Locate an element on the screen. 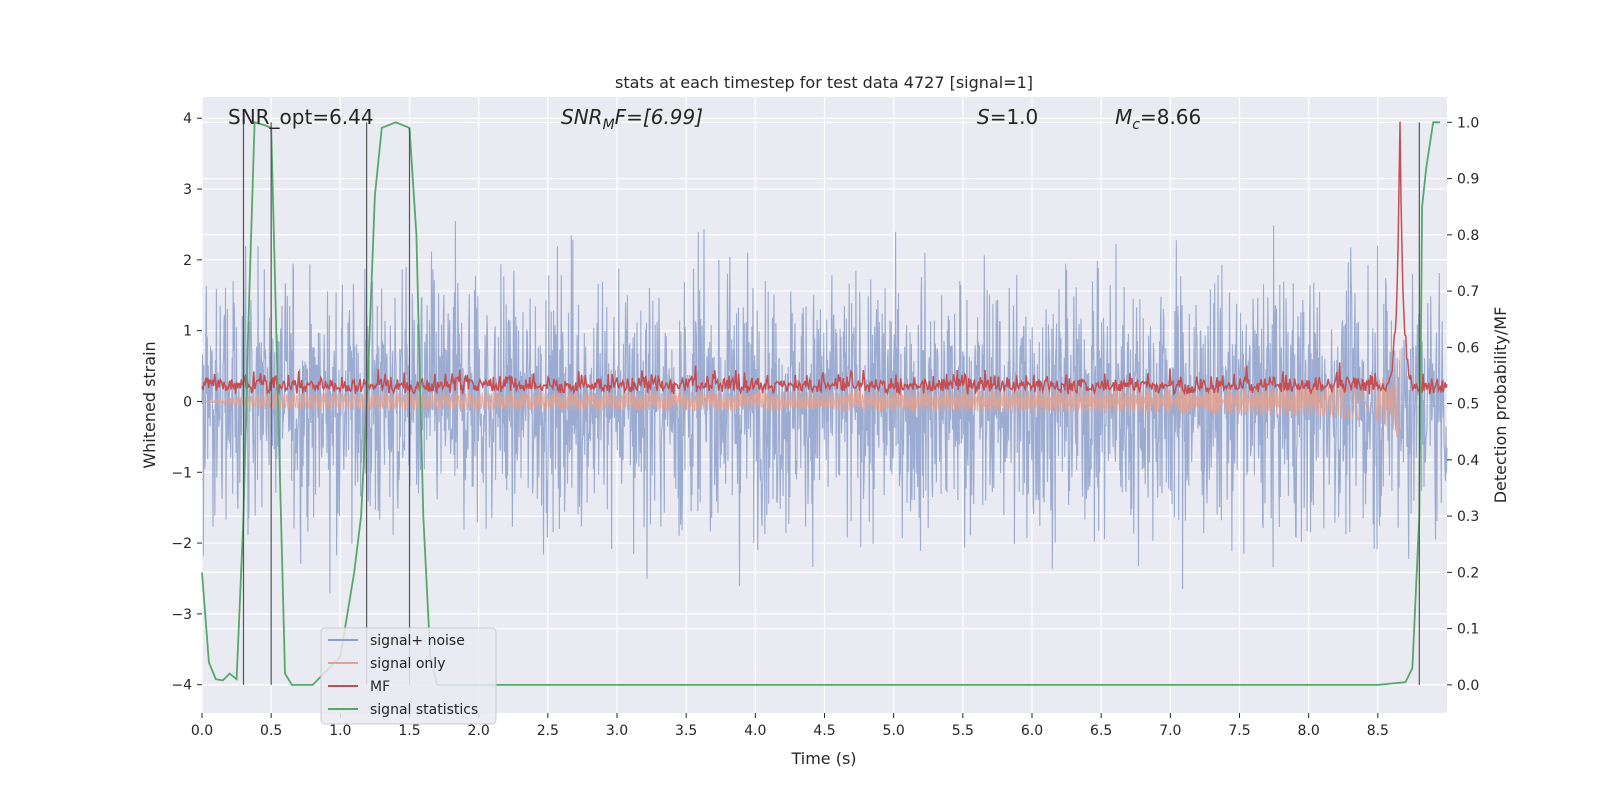 This screenshot has width=1600, height=800. x-tick-label: 0.5 is located at coordinates (271, 731).